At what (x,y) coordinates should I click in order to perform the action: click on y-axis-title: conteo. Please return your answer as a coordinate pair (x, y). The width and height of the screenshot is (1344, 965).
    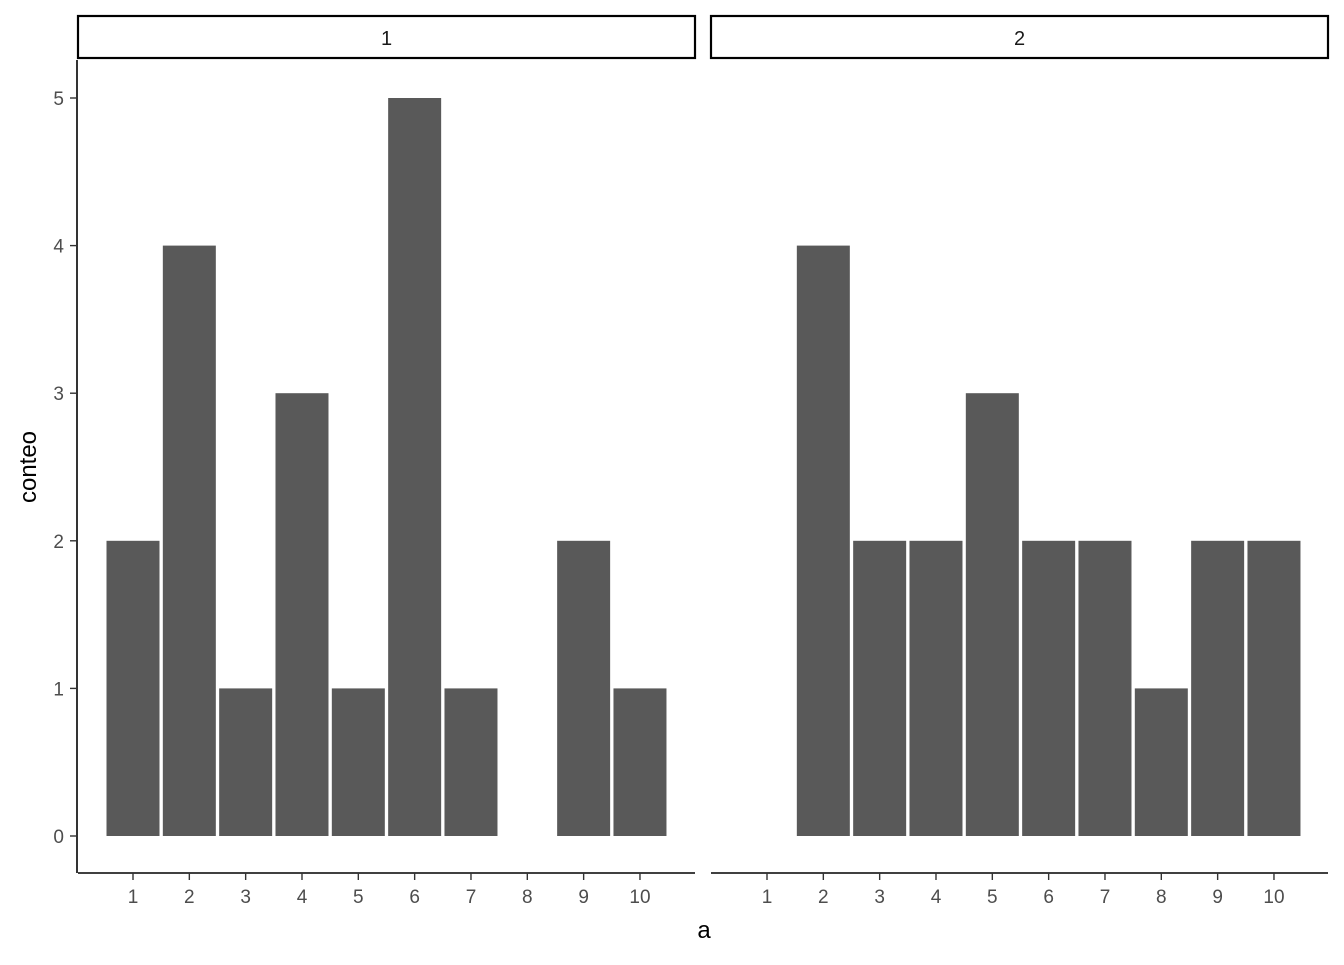
    Looking at the image, I should click on (28, 467).